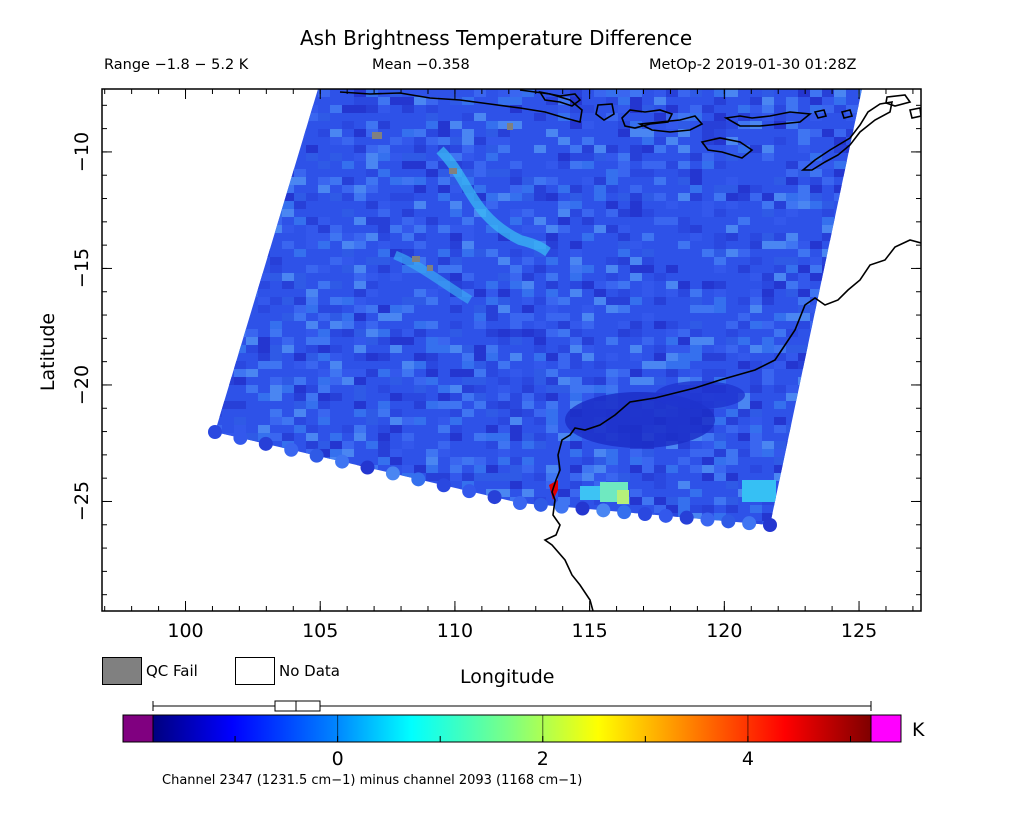 The height and width of the screenshot is (813, 1024). What do you see at coordinates (753, 65) in the screenshot?
I see `satellite-time-text: MetOp-2 2019-01-30 01:28Z` at bounding box center [753, 65].